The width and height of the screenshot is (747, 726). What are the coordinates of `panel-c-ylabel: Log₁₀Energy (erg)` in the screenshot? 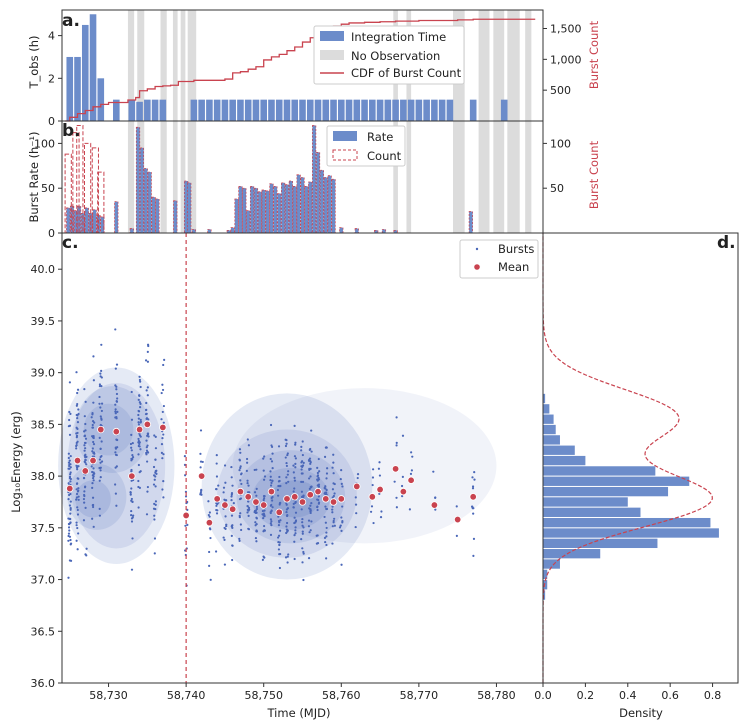 It's located at (16, 462).